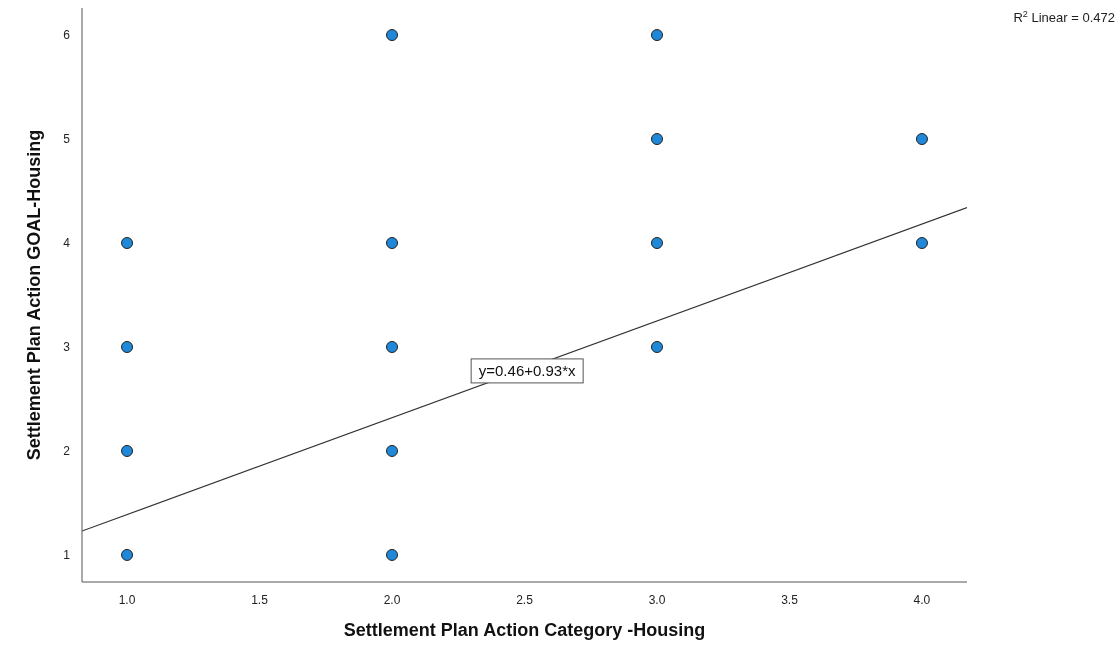  Describe the element at coordinates (67, 554) in the screenshot. I see `y-tick-label: 1` at that location.